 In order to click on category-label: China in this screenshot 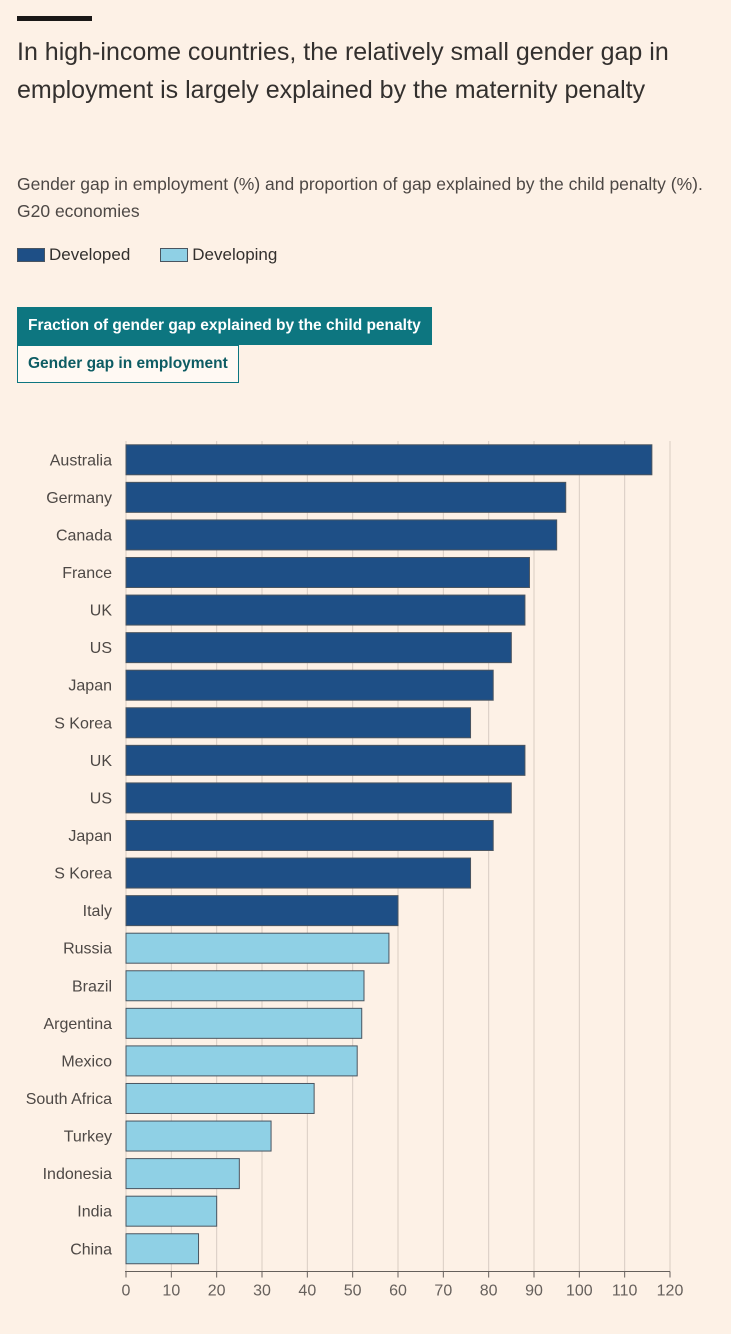, I will do `click(91, 1249)`.